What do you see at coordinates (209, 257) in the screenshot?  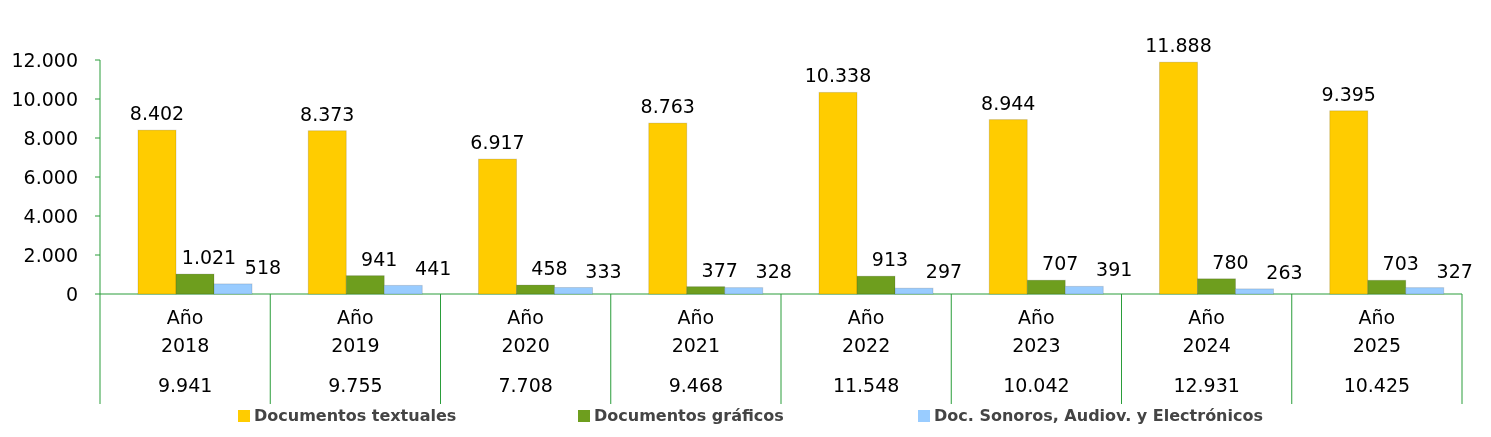 I see `data-label: 1.021` at bounding box center [209, 257].